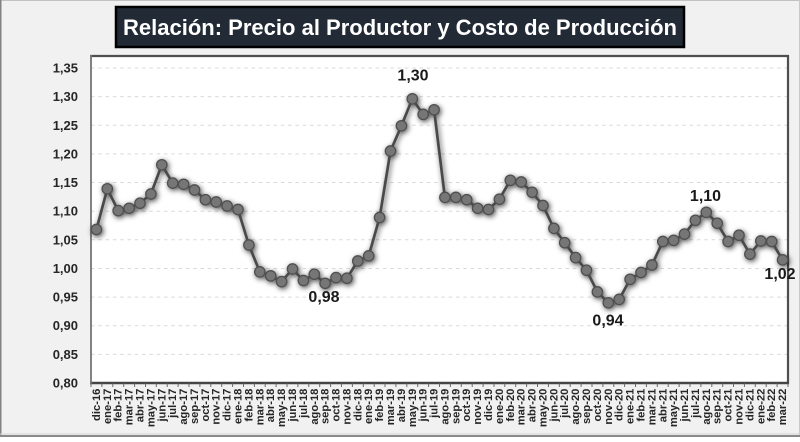 This screenshot has height=442, width=800. What do you see at coordinates (282, 408) in the screenshot?
I see `svg-text: may-18` at bounding box center [282, 408].